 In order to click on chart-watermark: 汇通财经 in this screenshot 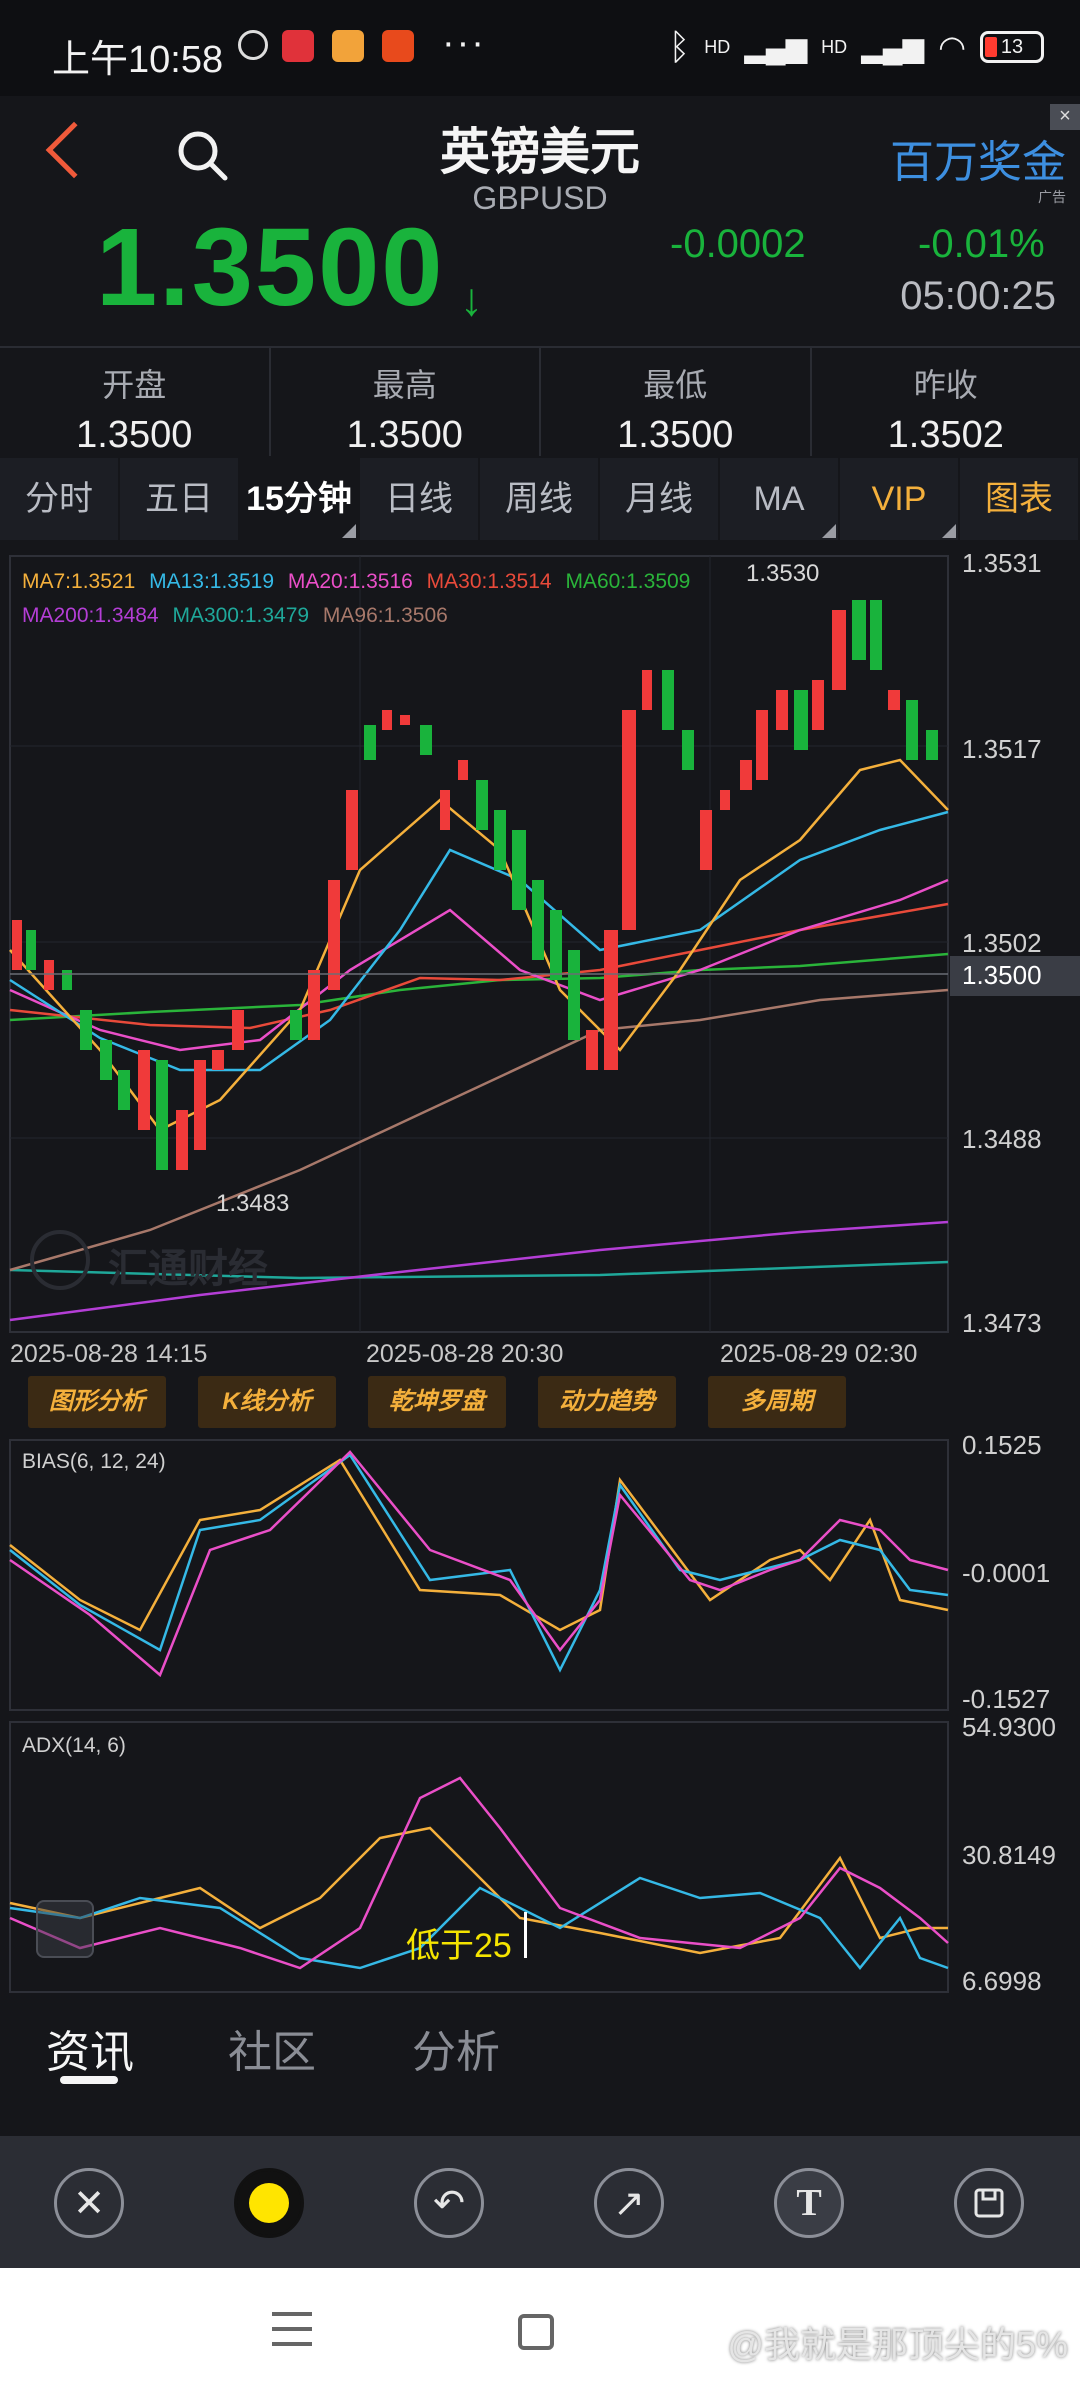, I will do `click(188, 1269)`.